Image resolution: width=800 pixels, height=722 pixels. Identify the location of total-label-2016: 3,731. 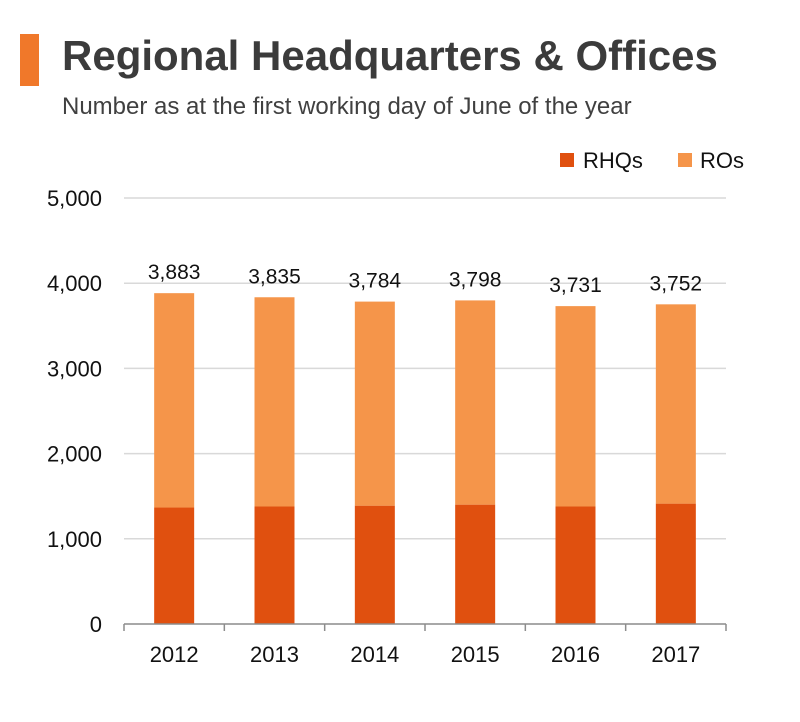
(575, 285).